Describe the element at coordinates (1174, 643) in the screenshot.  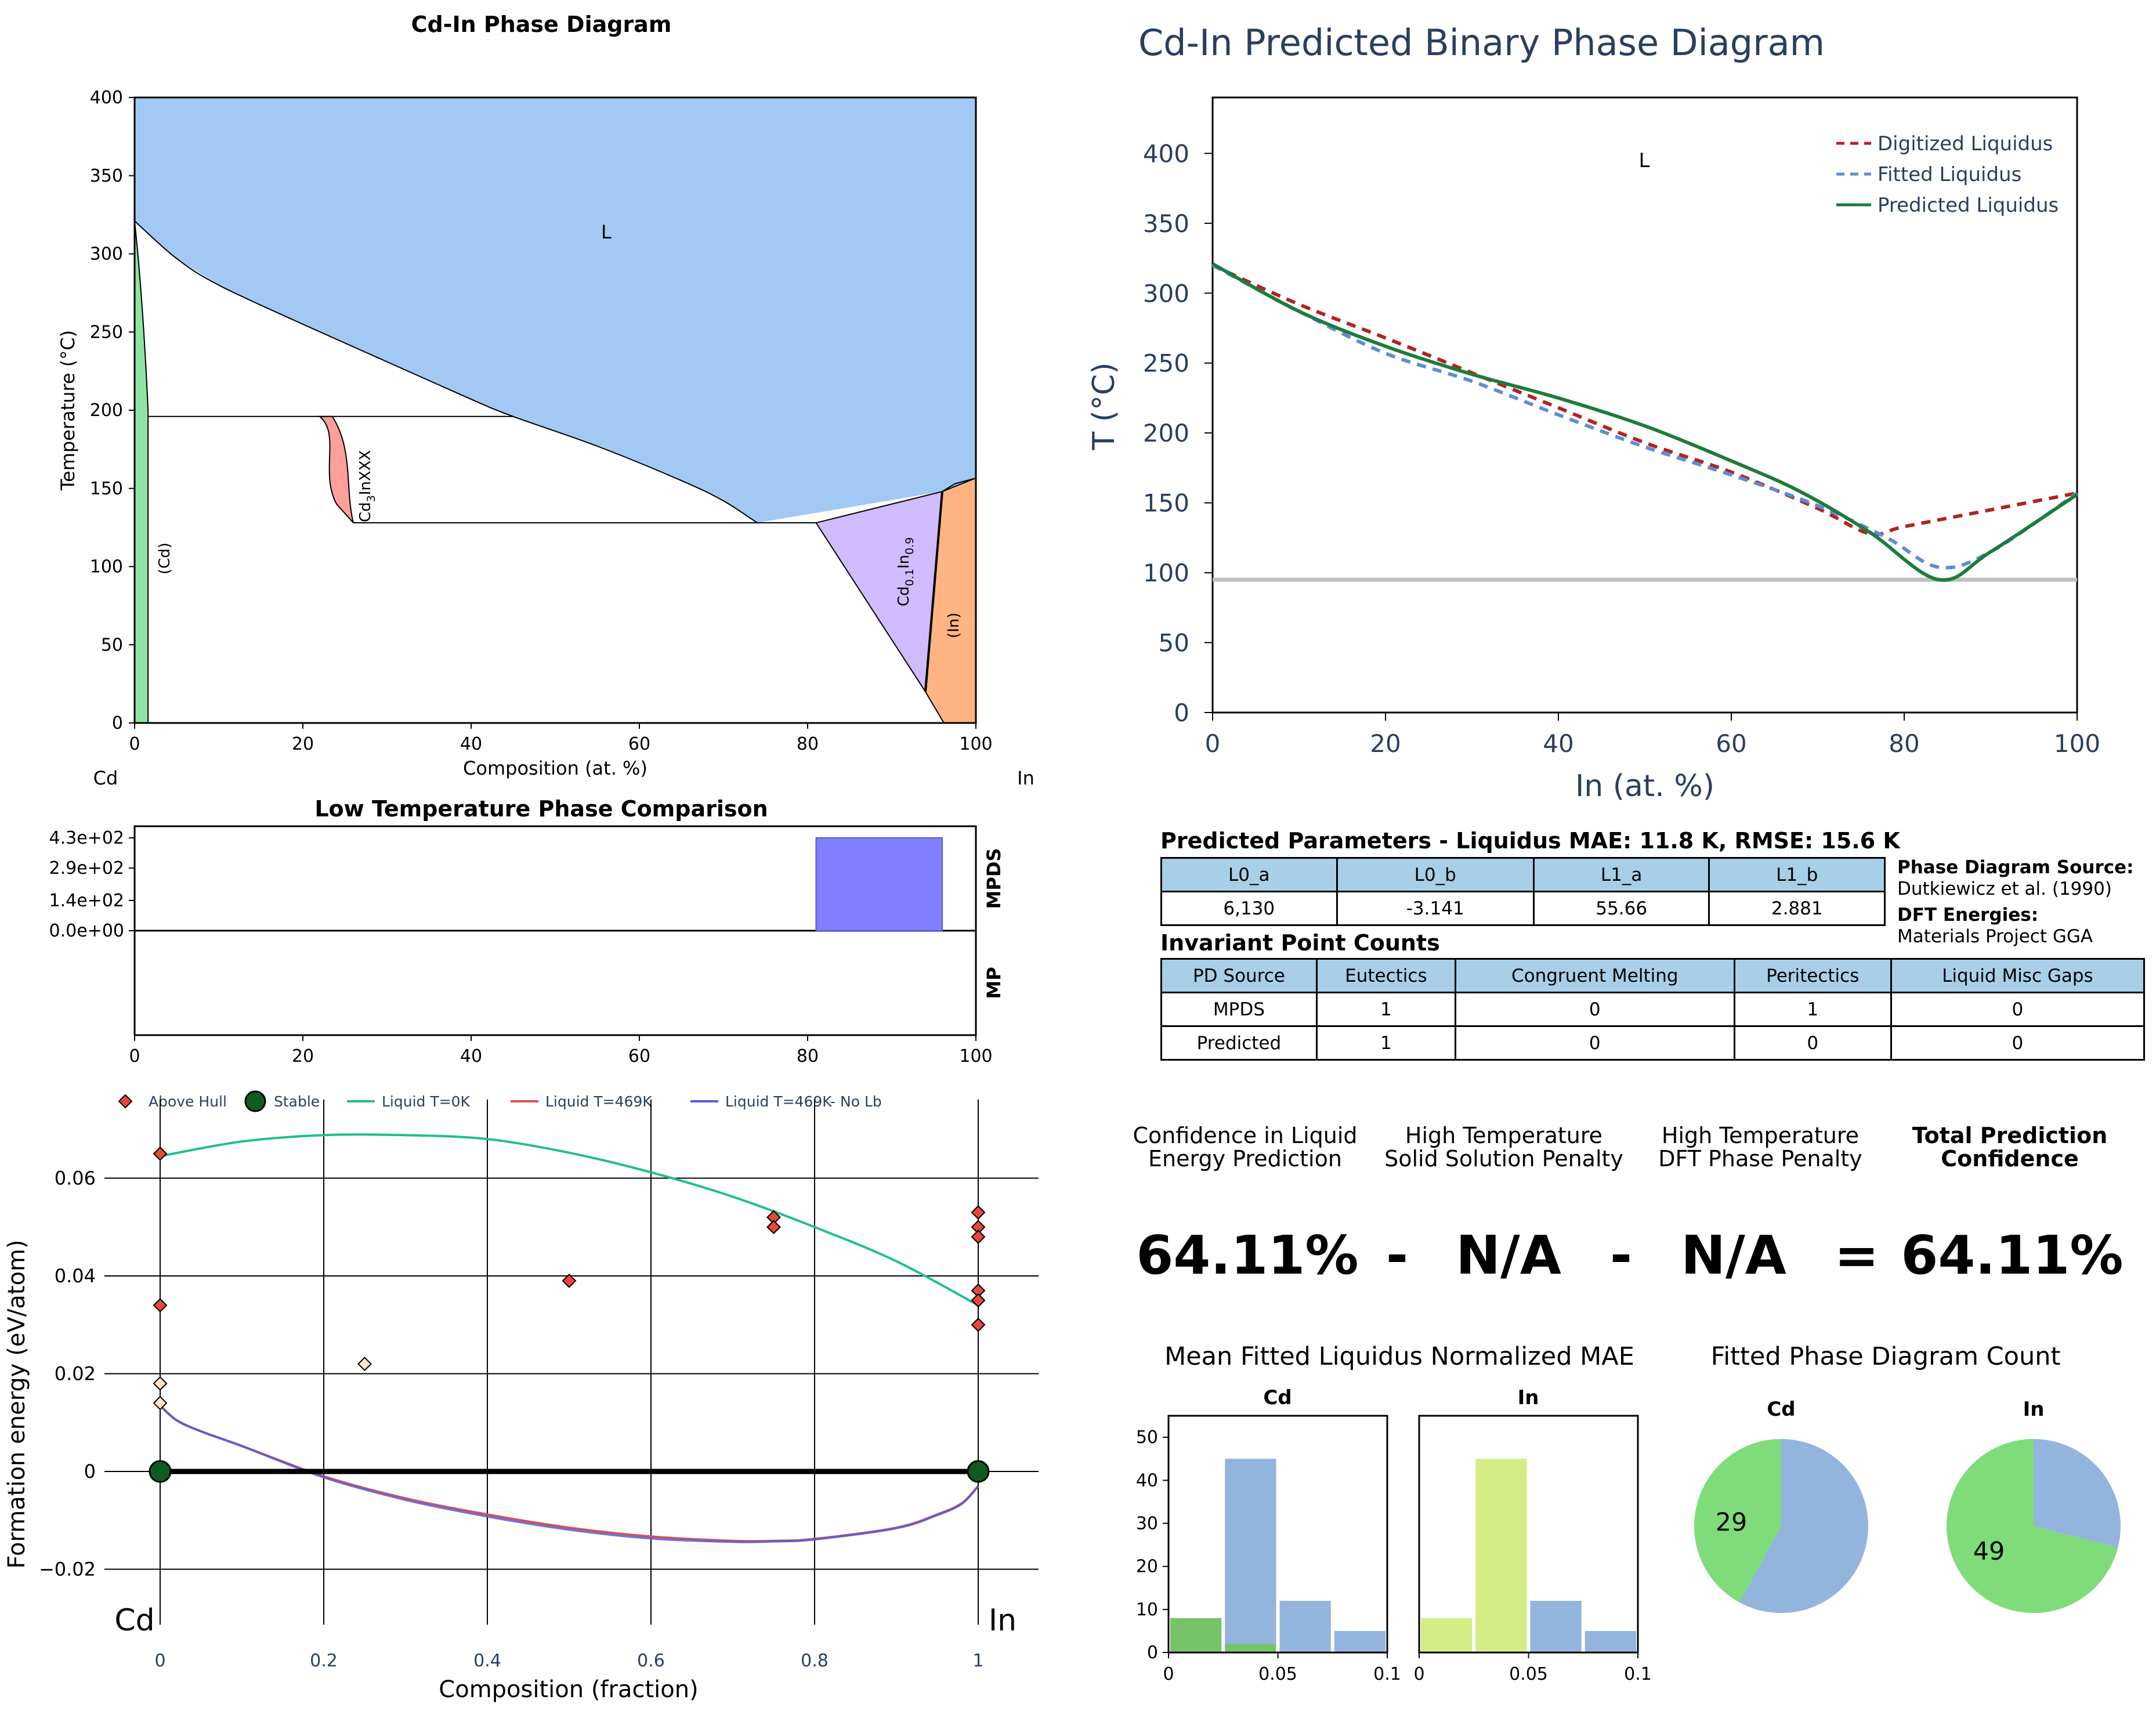
I see `y-tick-label: 50` at that location.